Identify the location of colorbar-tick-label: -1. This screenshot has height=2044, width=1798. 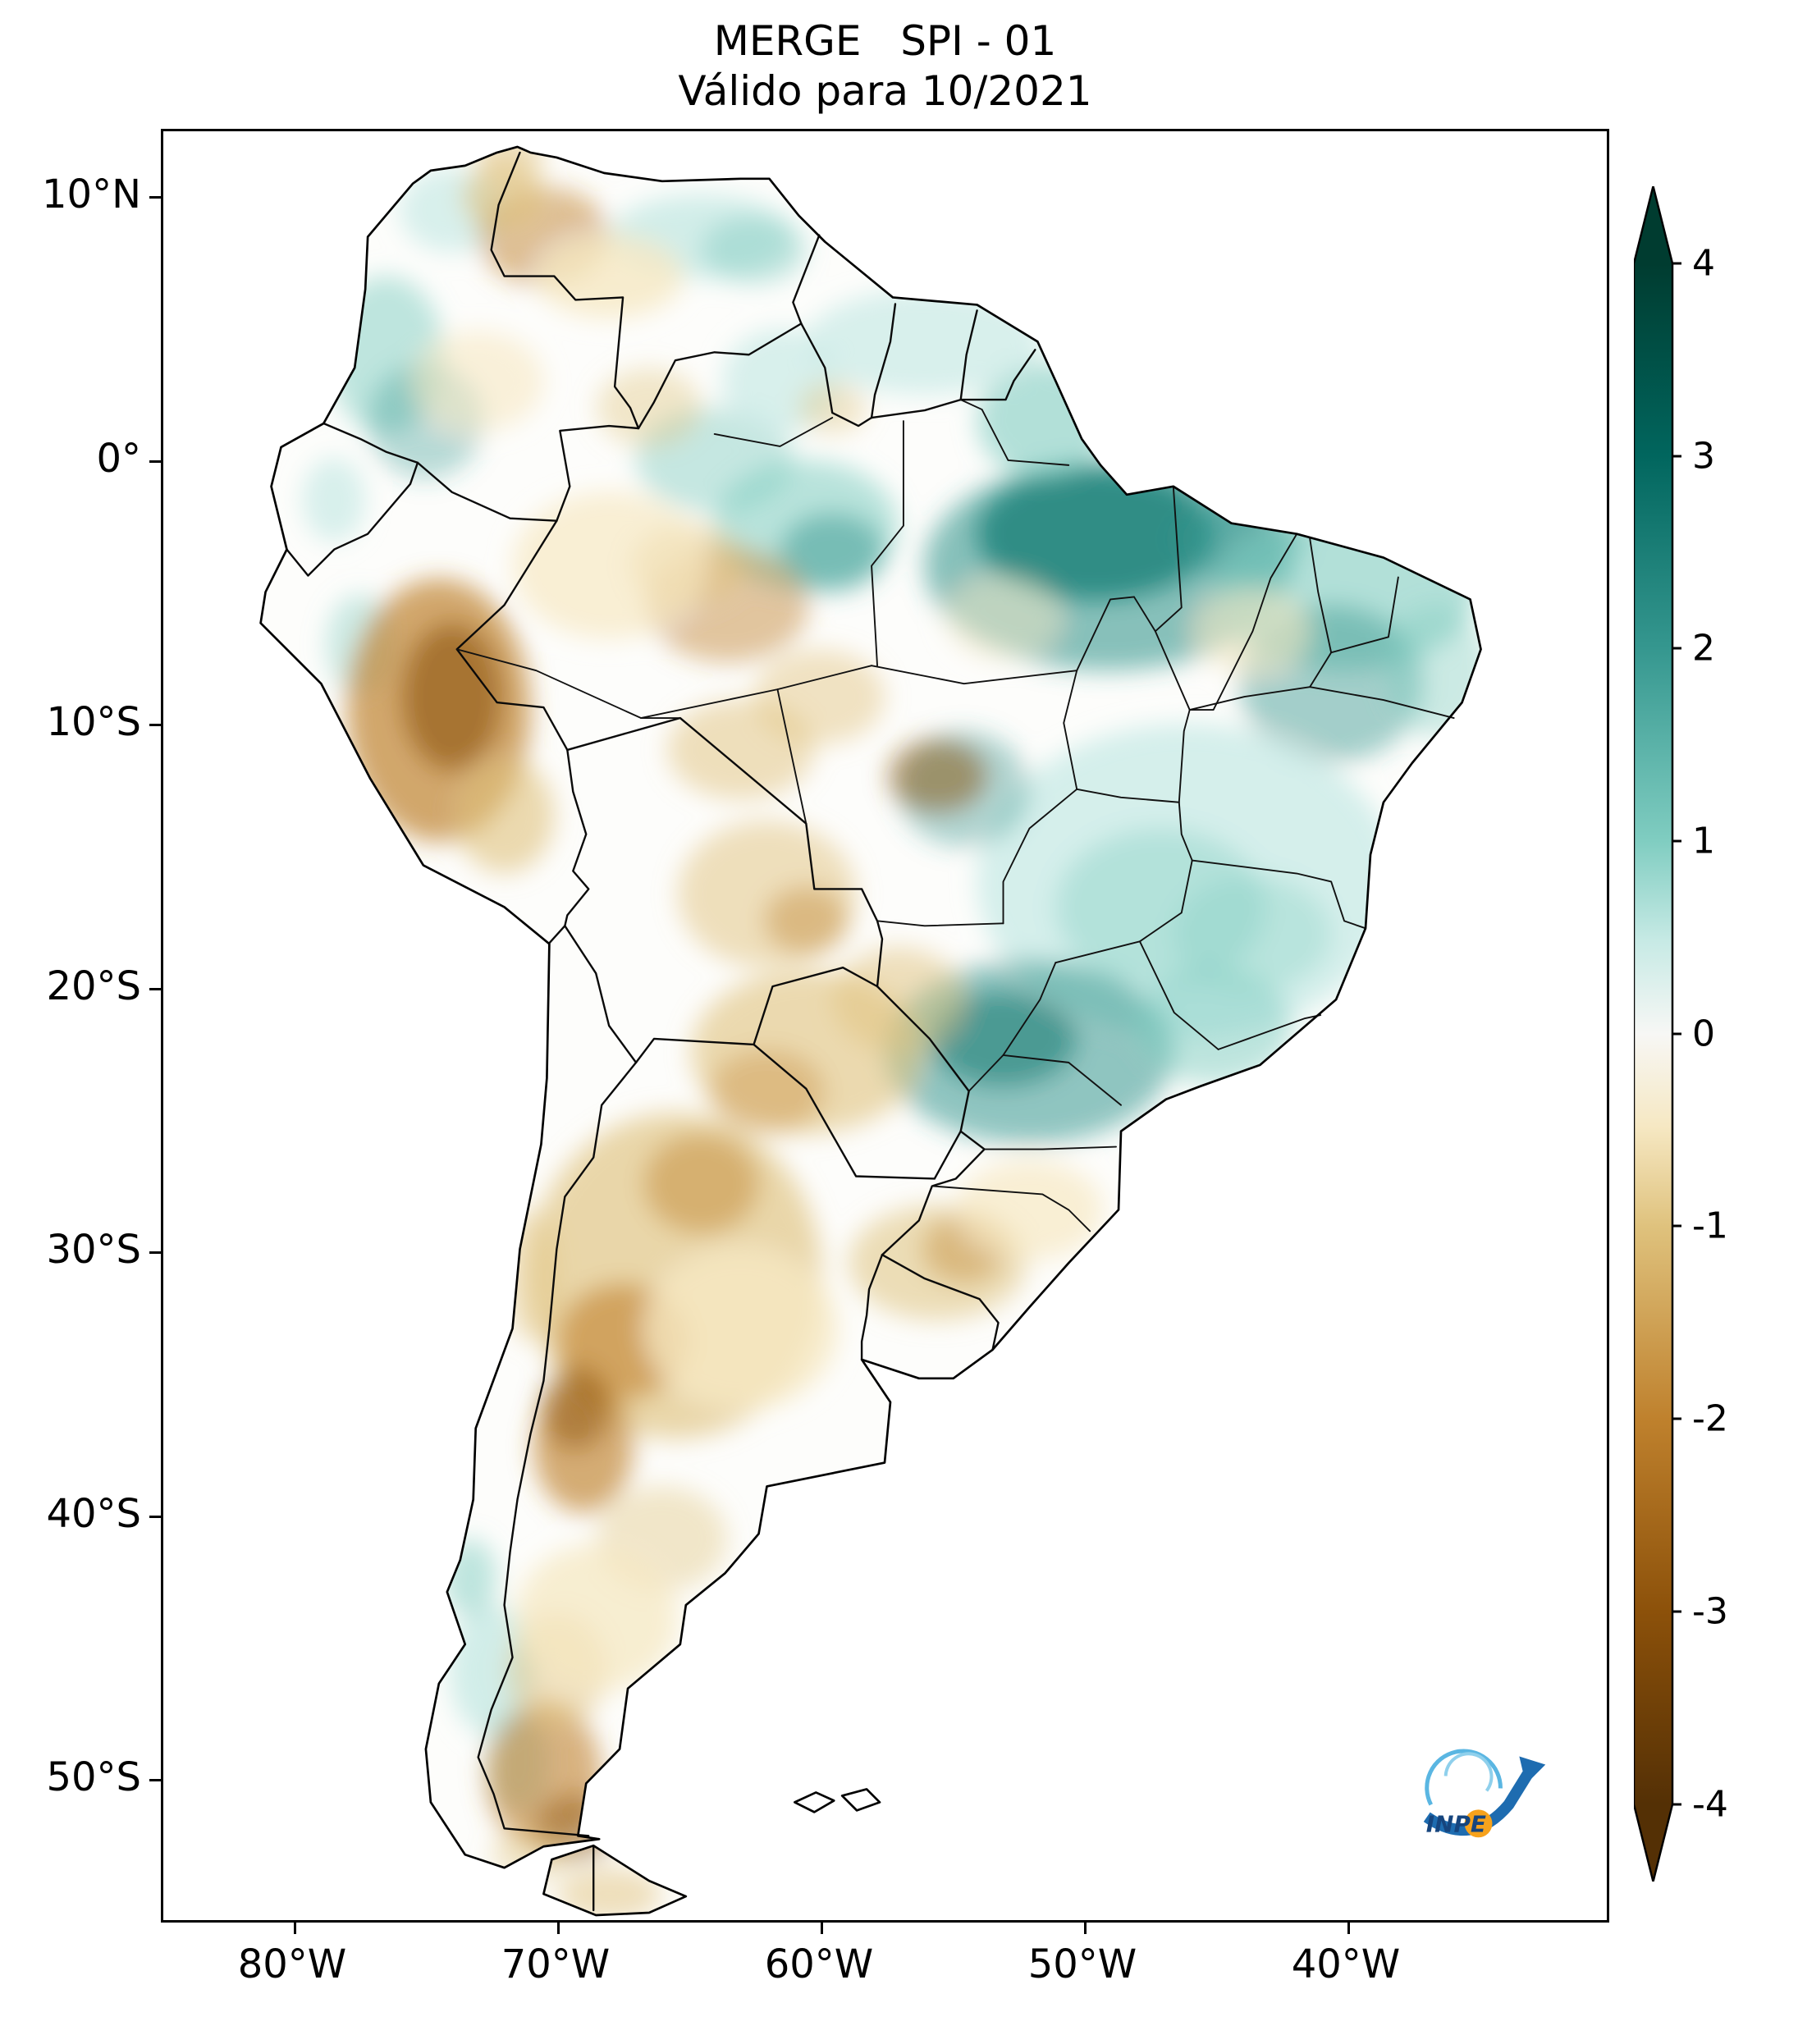
(1710, 1226).